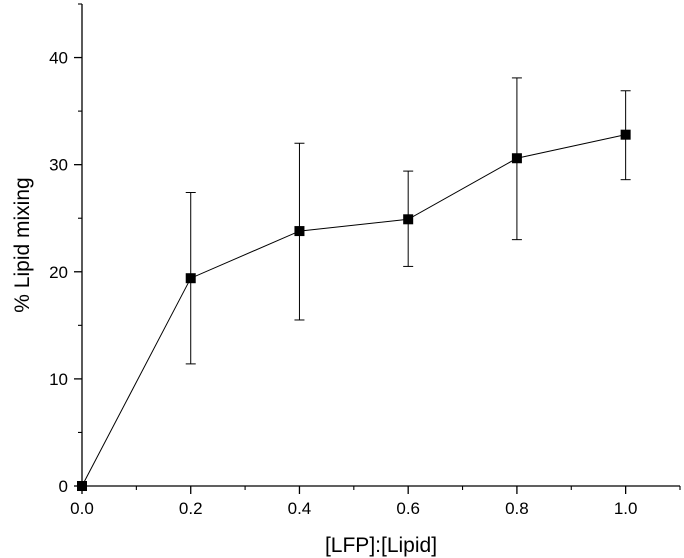 Image resolution: width=684 pixels, height=558 pixels. Describe the element at coordinates (58, 272) in the screenshot. I see `y-tick-label: 20` at that location.